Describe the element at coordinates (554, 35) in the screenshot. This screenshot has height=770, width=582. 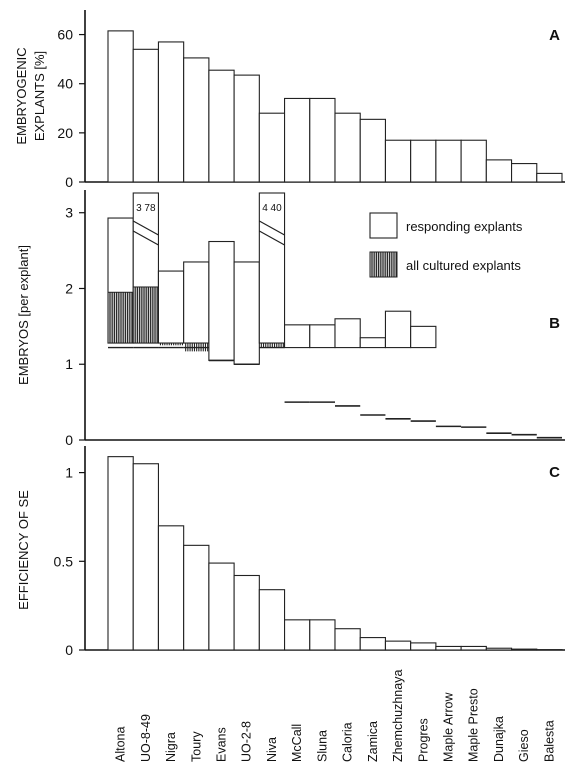
I see `panel-letter: A` at that location.